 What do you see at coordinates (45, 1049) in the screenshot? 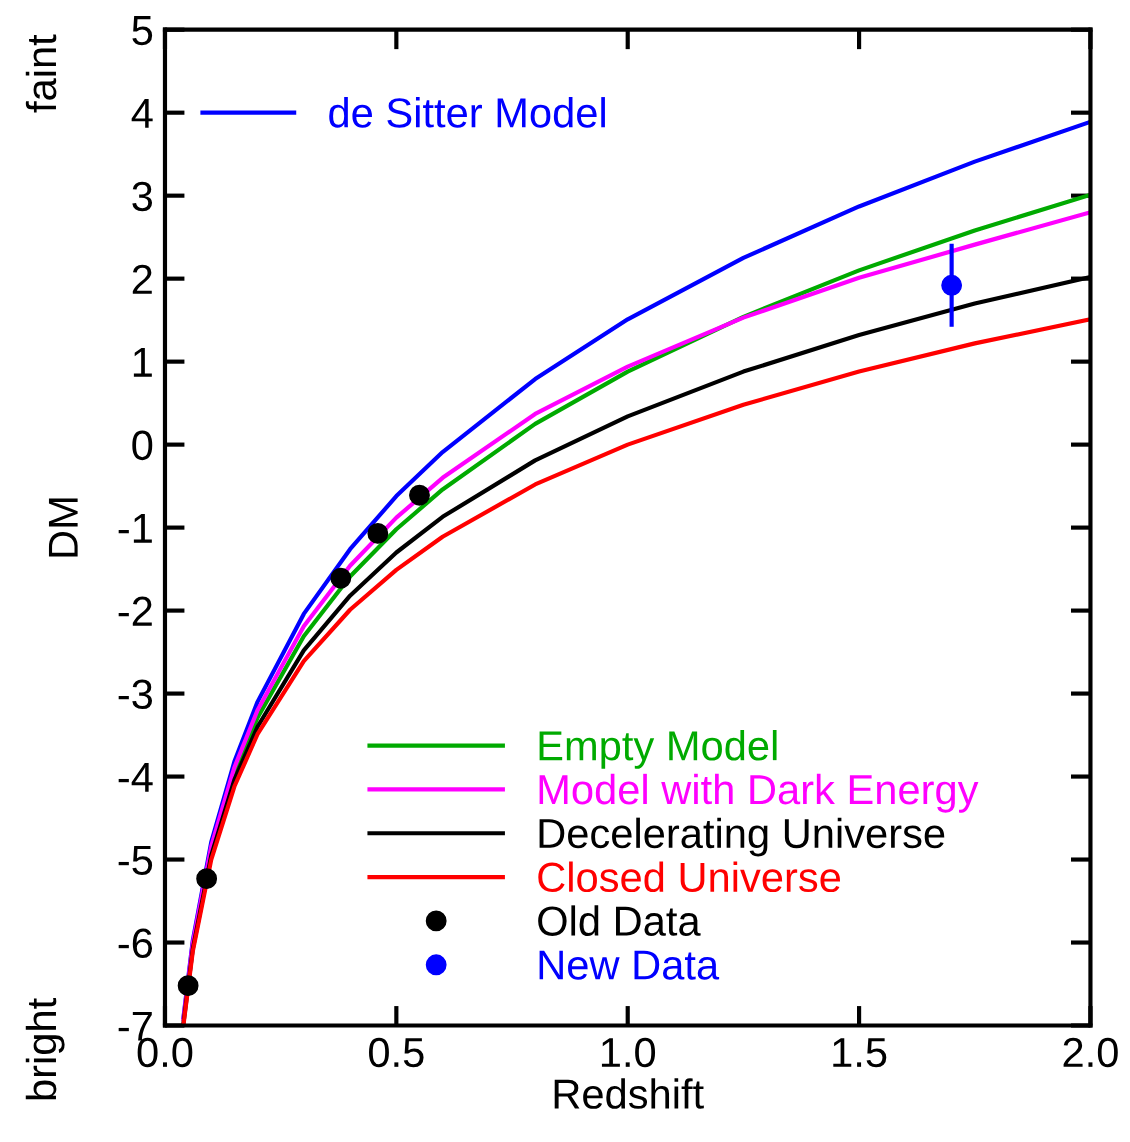
I see `text: bright` at bounding box center [45, 1049].